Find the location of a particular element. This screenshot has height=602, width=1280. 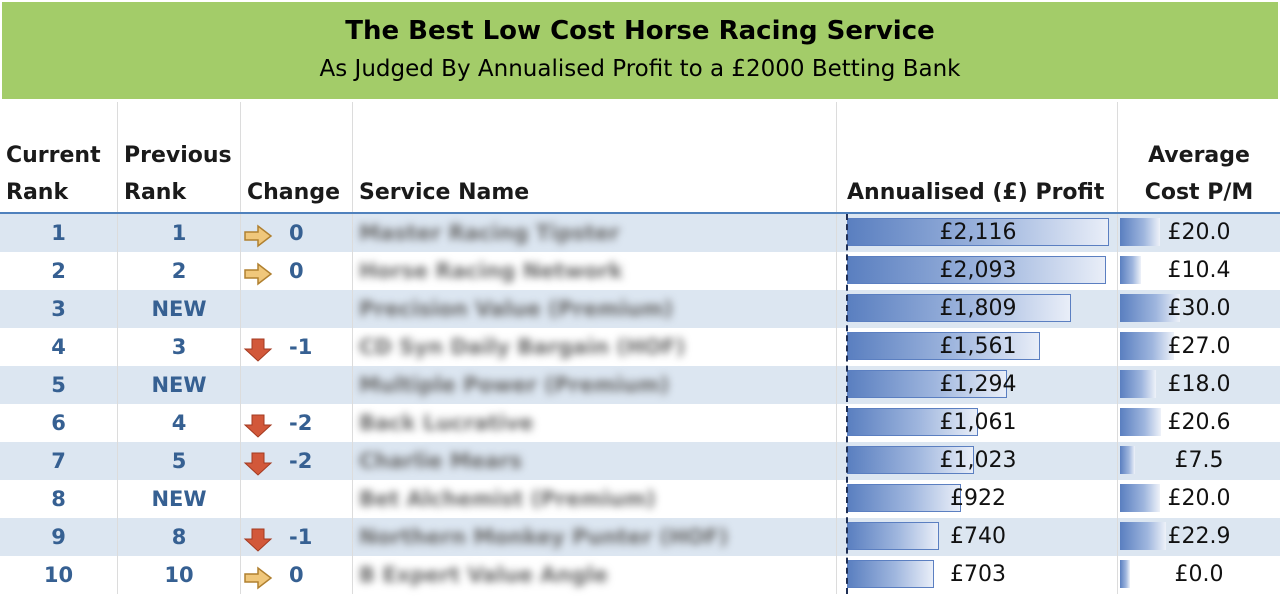

header-previous-rank-line1: Previous is located at coordinates (178, 155).